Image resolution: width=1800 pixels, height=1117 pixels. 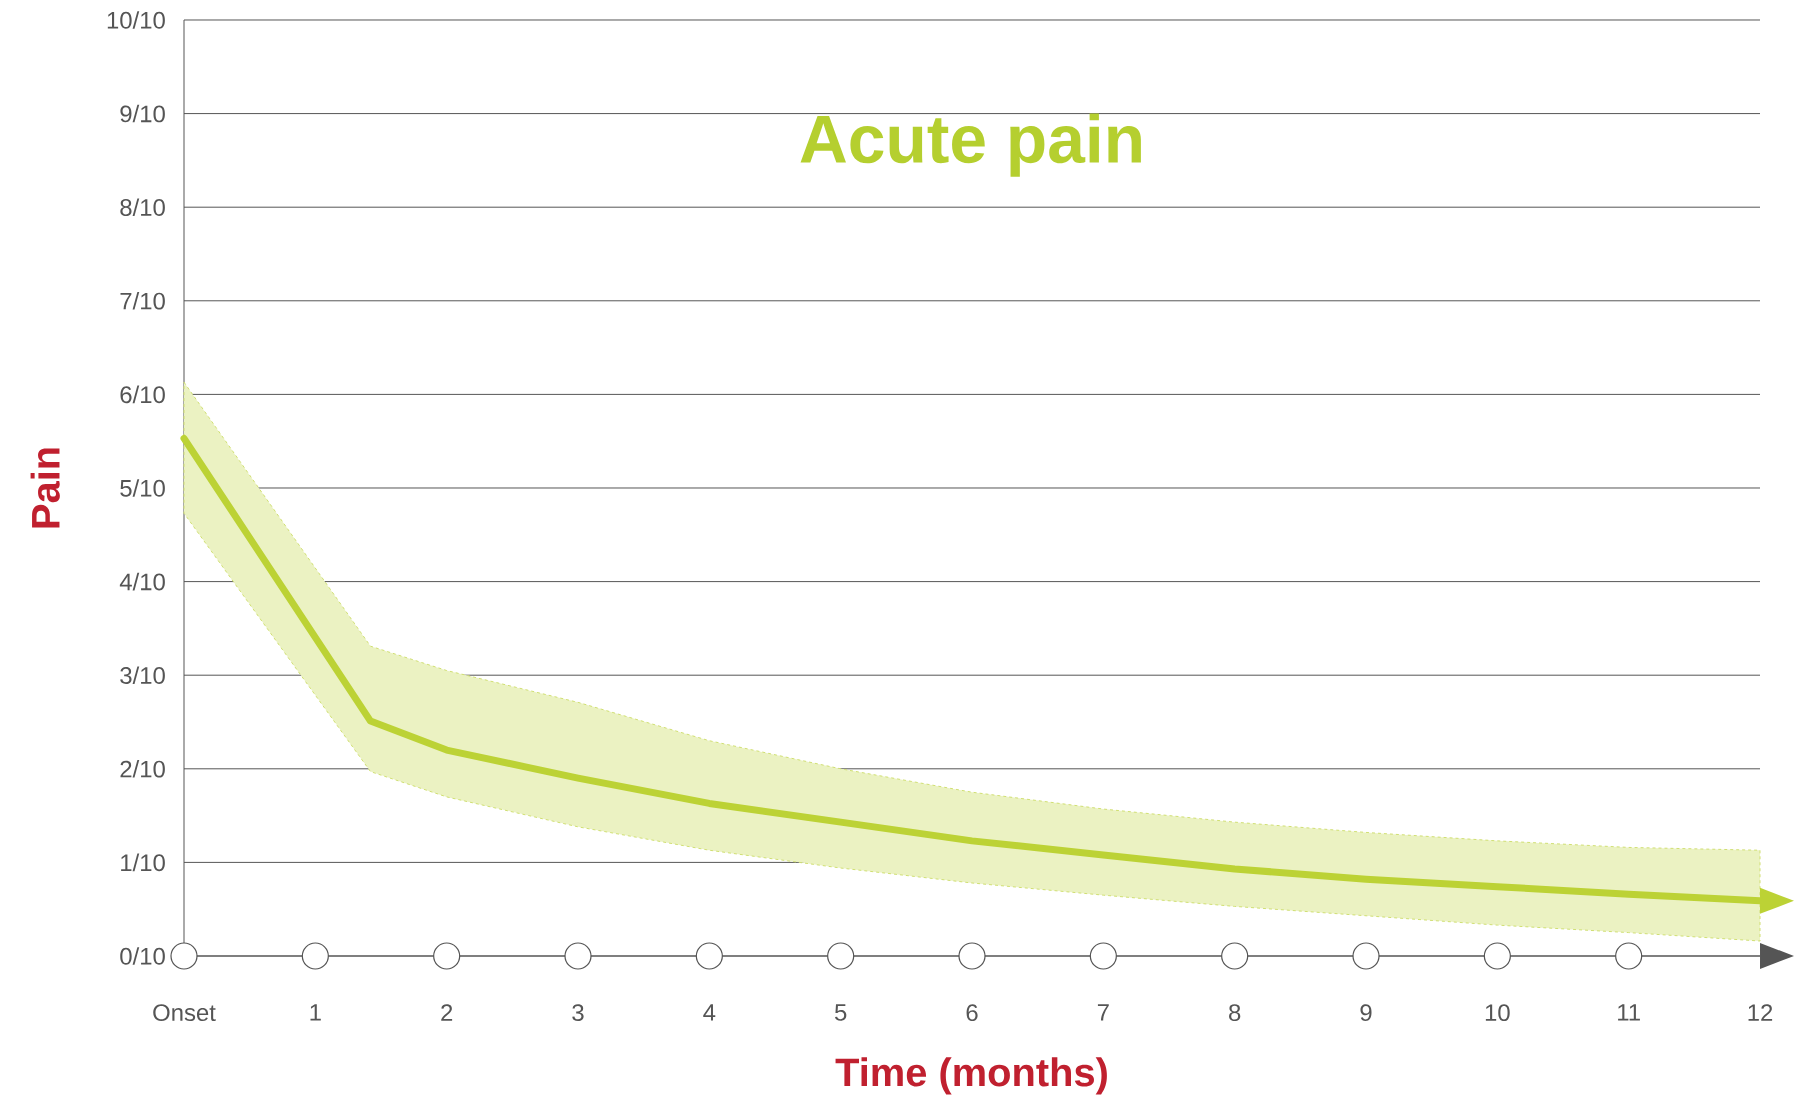 What do you see at coordinates (840, 1012) in the screenshot?
I see `x-tick-label: 5` at bounding box center [840, 1012].